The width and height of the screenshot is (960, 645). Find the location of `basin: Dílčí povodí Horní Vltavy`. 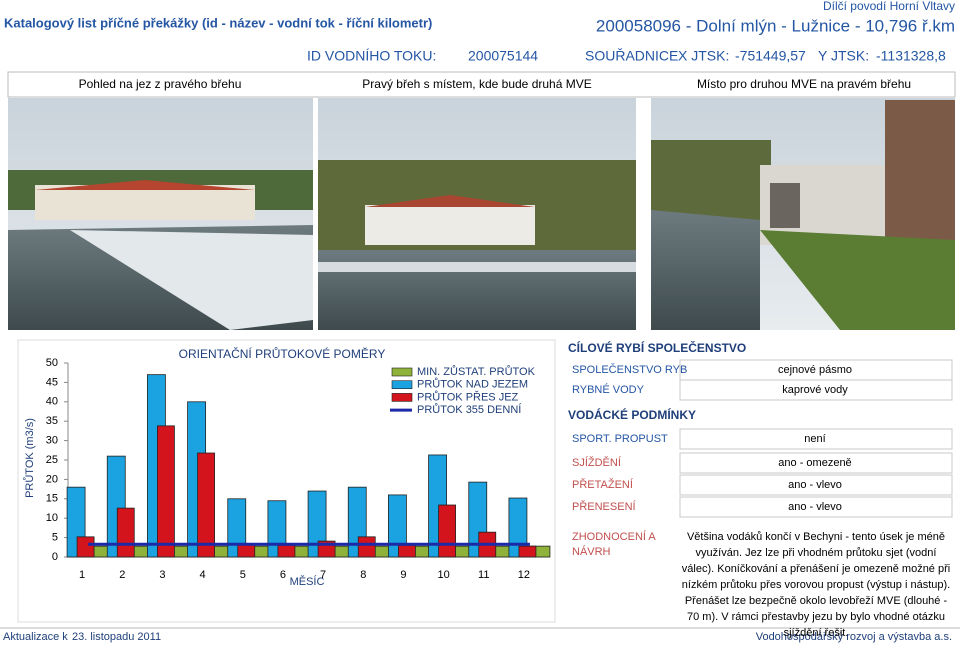

basin: Dílčí povodí Horní Vltavy is located at coordinates (889, 6).